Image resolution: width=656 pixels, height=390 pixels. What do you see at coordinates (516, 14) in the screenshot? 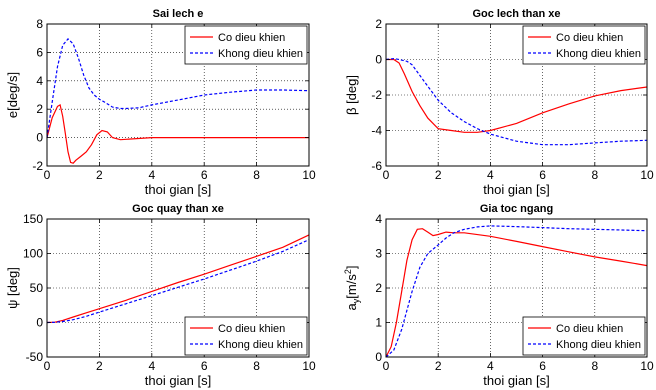
I see `chart-title: Goc lech than xe` at bounding box center [516, 14].